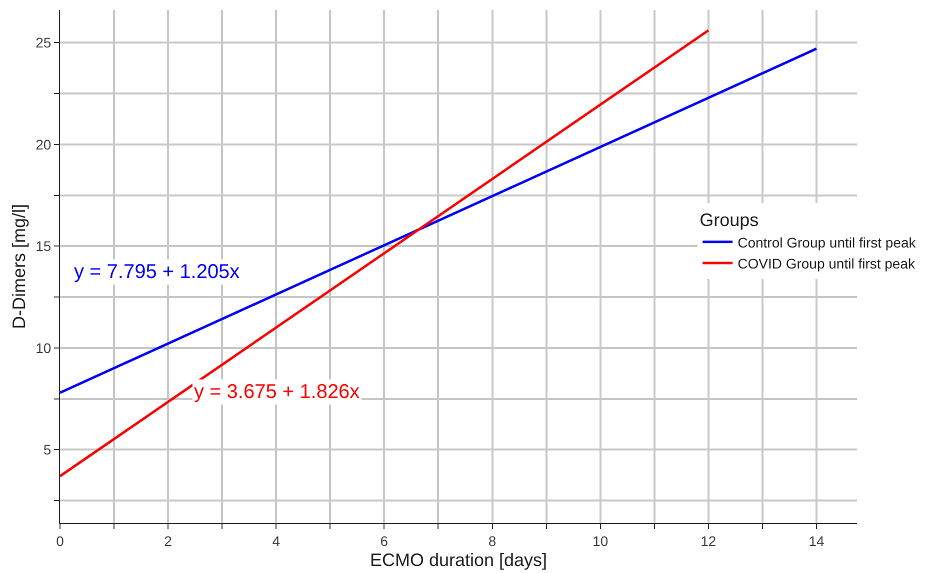  What do you see at coordinates (600, 540) in the screenshot?
I see `x-tick-label: 10` at bounding box center [600, 540].